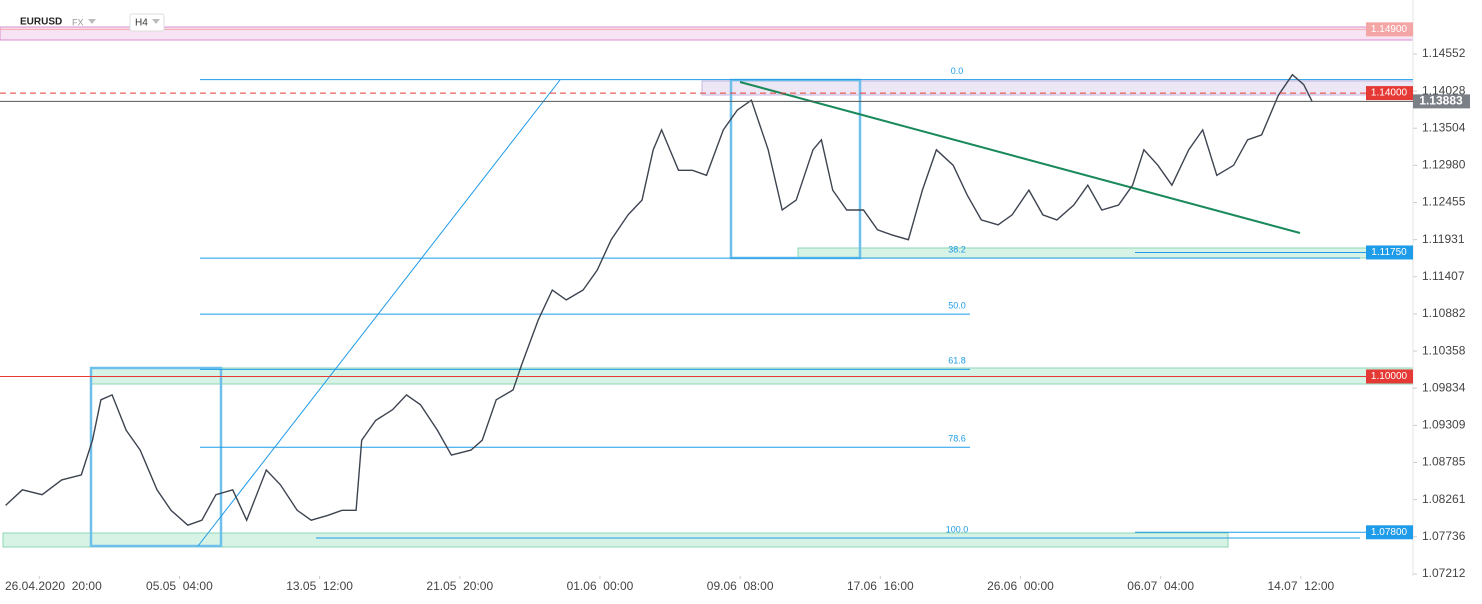 The height and width of the screenshot is (604, 1482). I want to click on y-tick-label: 1.14552, so click(1444, 53).